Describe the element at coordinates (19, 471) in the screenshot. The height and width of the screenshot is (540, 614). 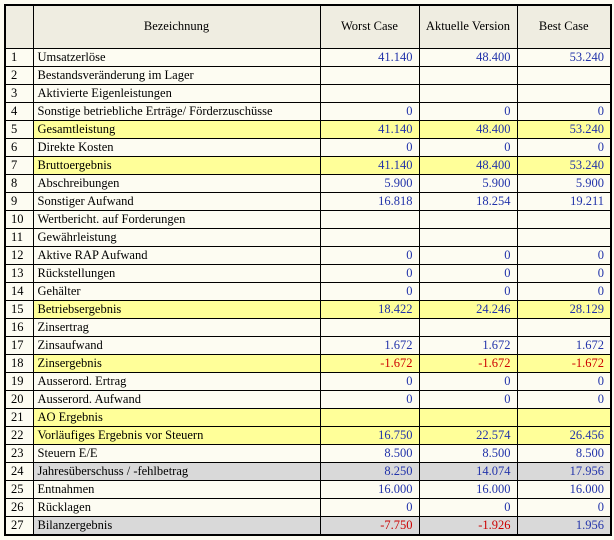
I see `row-number-cell: 24` at that location.